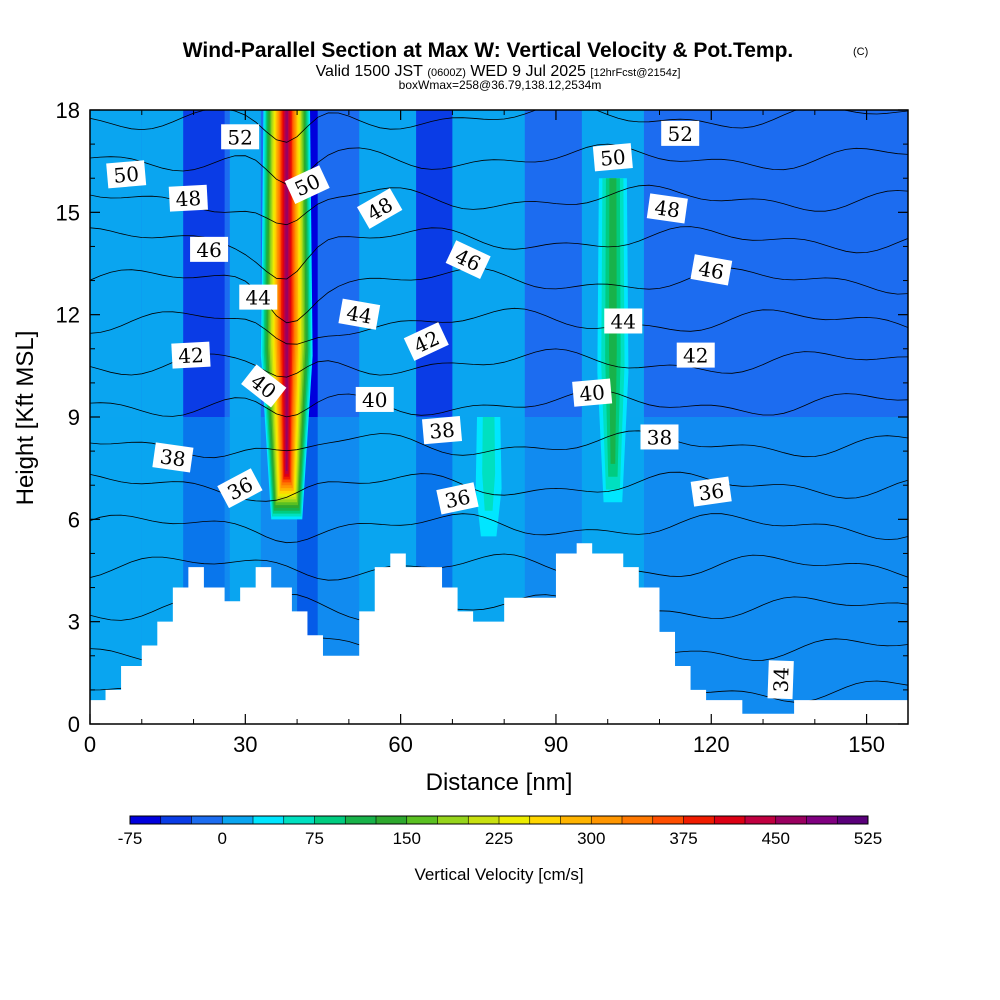 Image resolution: width=1000 pixels, height=1000 pixels. Describe the element at coordinates (400, 744) in the screenshot. I see `x-tick-label: 60` at that location.